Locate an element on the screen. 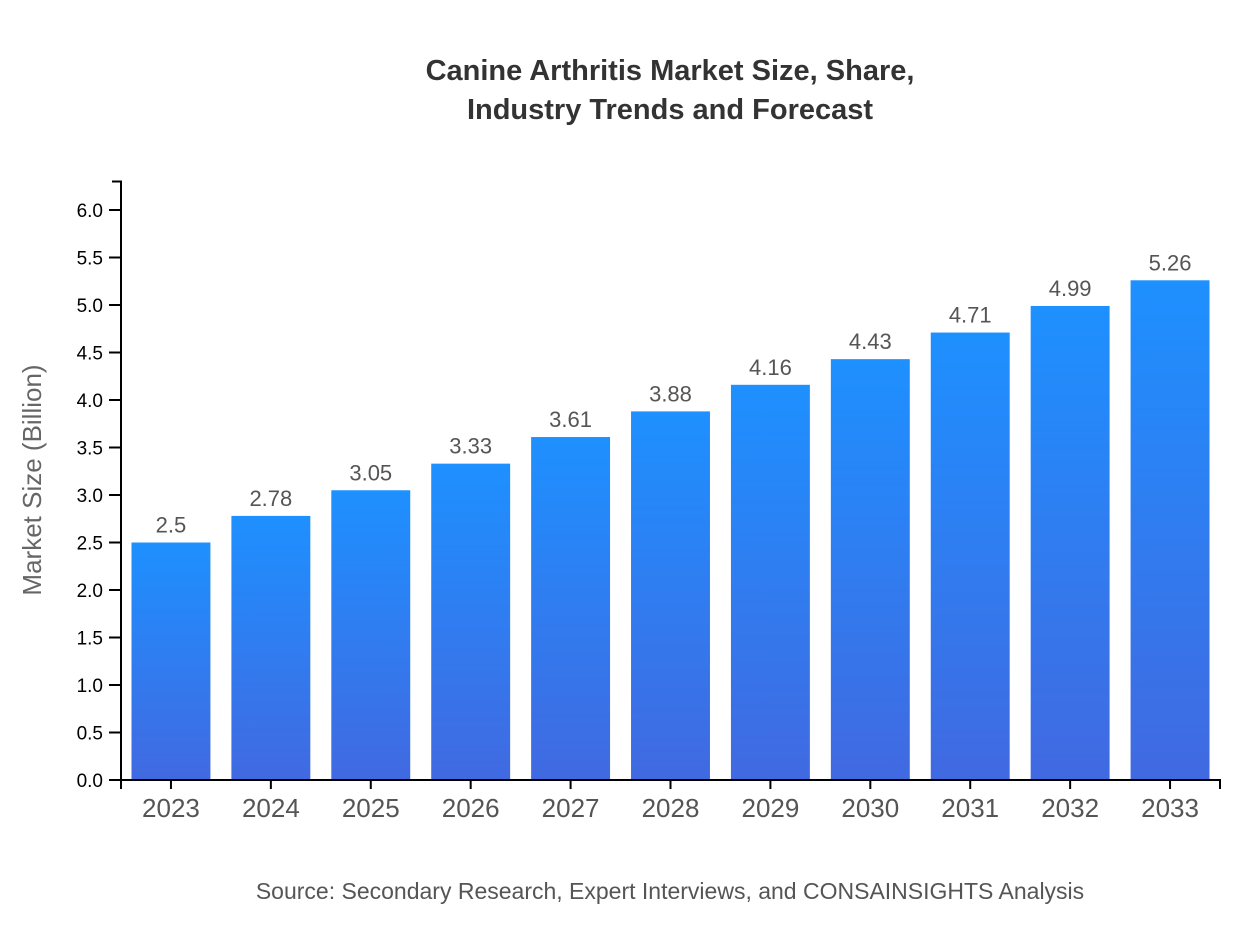 The image size is (1260, 925). bar-2029 is located at coordinates (770, 582).